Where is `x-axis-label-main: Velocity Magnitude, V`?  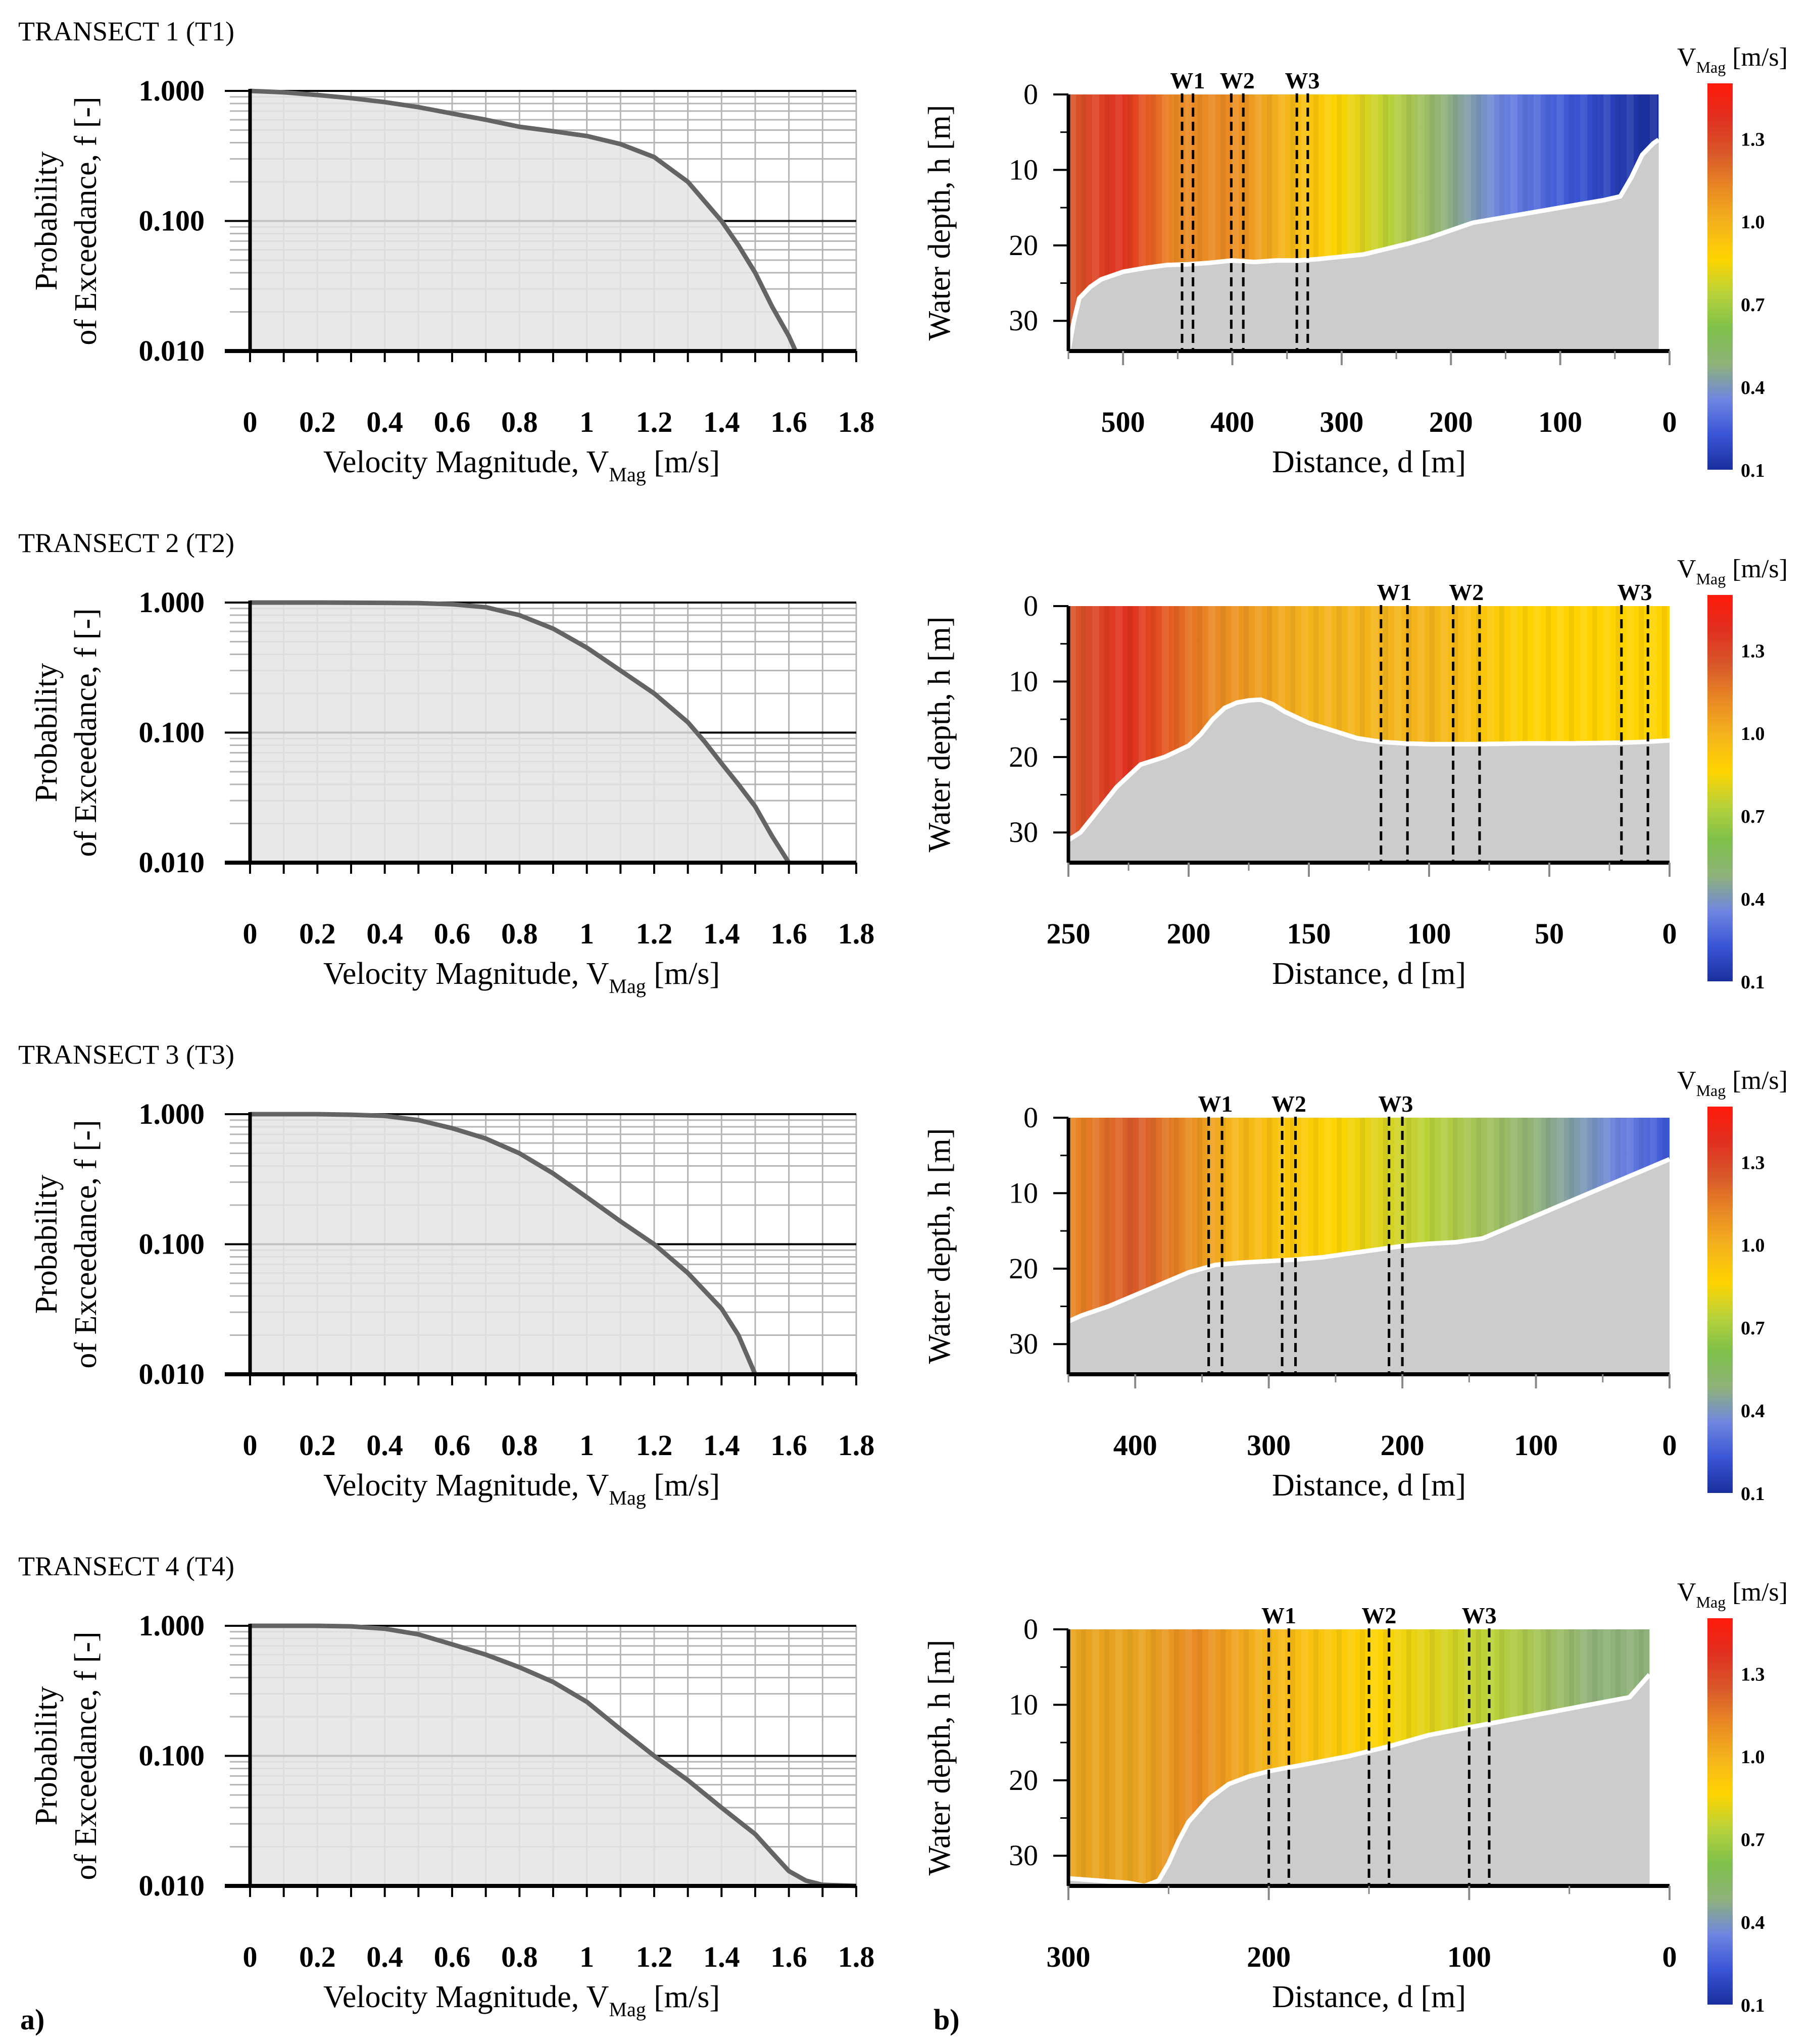
x-axis-label-main: Velocity Magnitude, V is located at coordinates (466, 1997).